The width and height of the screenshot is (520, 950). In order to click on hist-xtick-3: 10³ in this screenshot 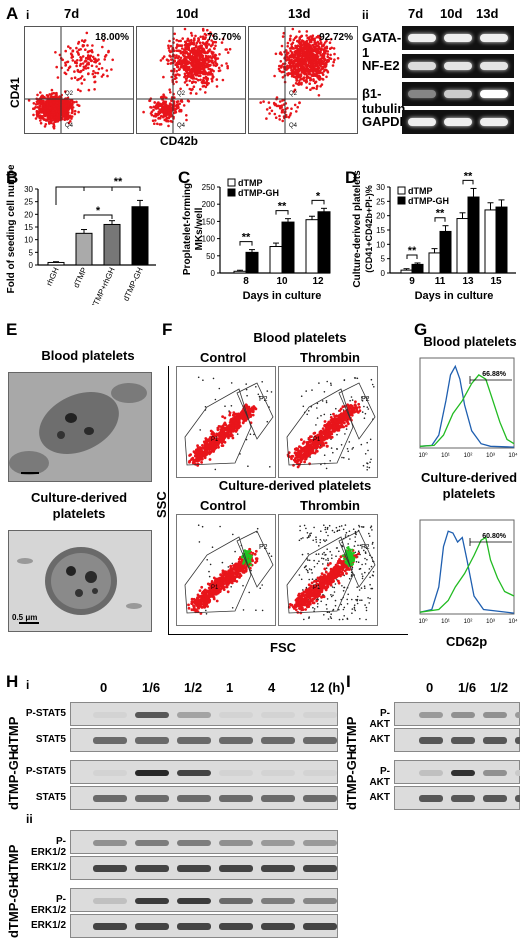, I will do `click(490, 456)`.